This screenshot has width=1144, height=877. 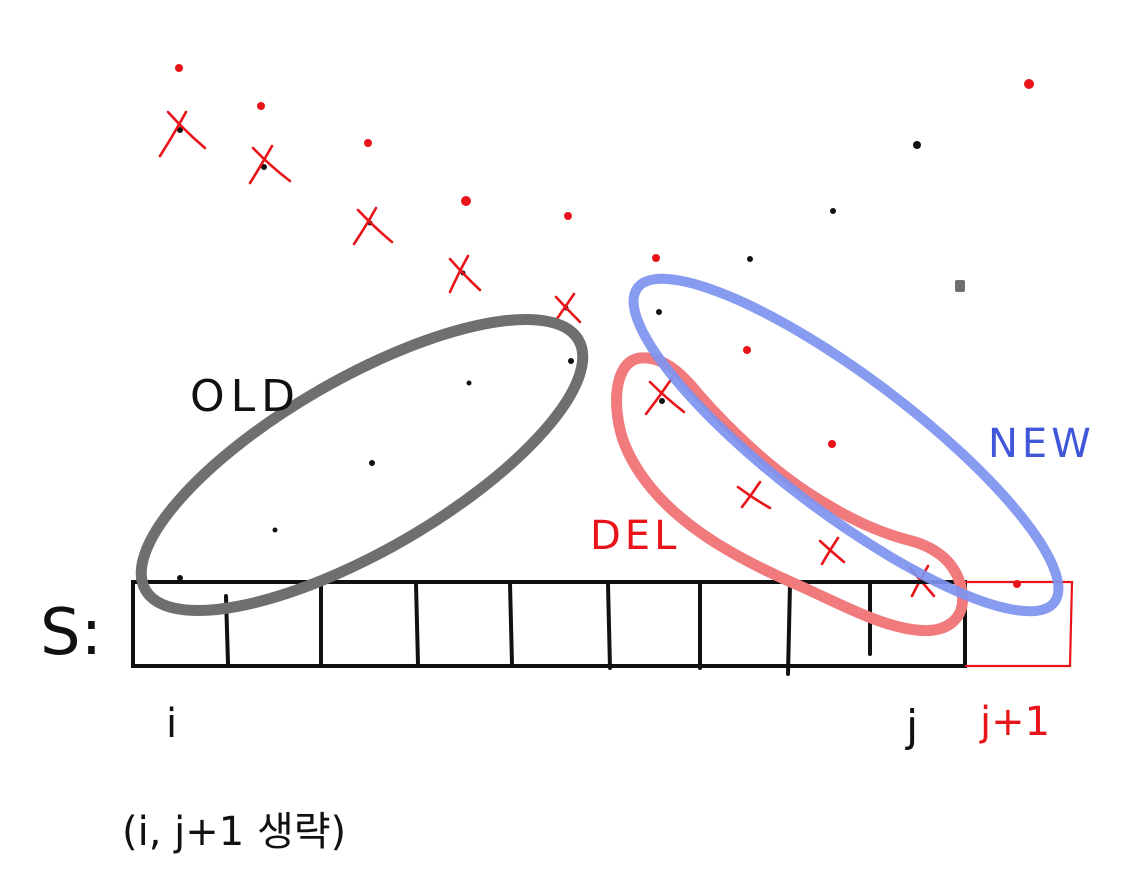 What do you see at coordinates (635, 536) in the screenshot?
I see `del-label: DEL` at bounding box center [635, 536].